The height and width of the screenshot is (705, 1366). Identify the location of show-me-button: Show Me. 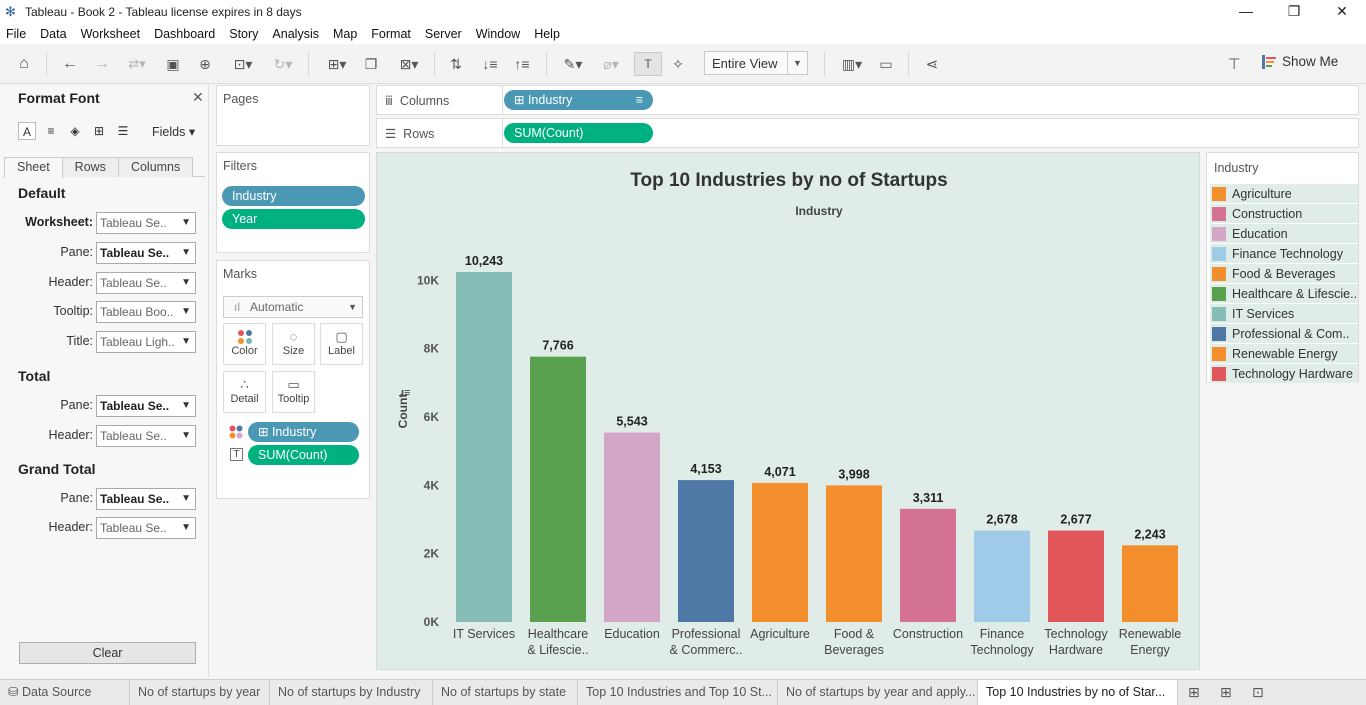
(1300, 61).